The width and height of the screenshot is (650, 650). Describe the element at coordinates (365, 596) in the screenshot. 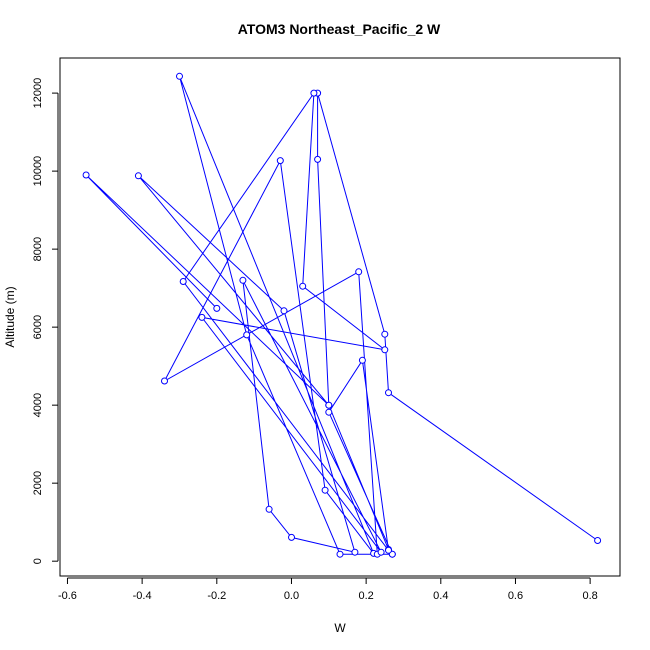

I see `x-tick-label: 0.2` at that location.